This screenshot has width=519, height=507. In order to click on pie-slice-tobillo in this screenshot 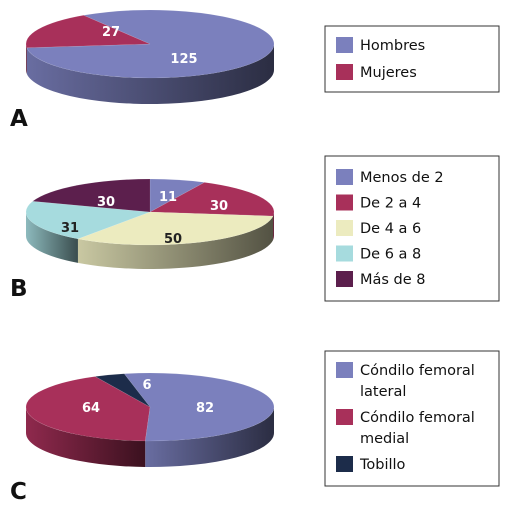, I will do `click(122, 390)`.